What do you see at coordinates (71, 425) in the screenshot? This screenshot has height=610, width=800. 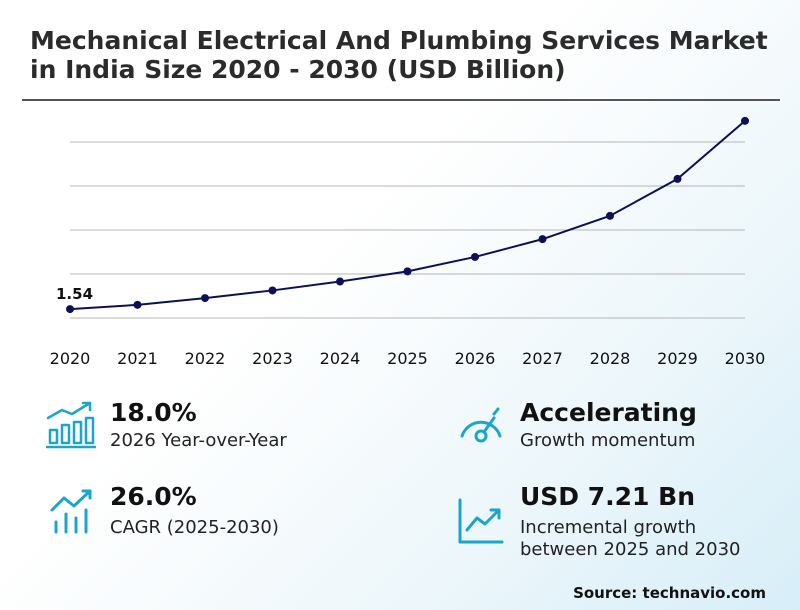 I see `bar-chart-growth-icon` at bounding box center [71, 425].